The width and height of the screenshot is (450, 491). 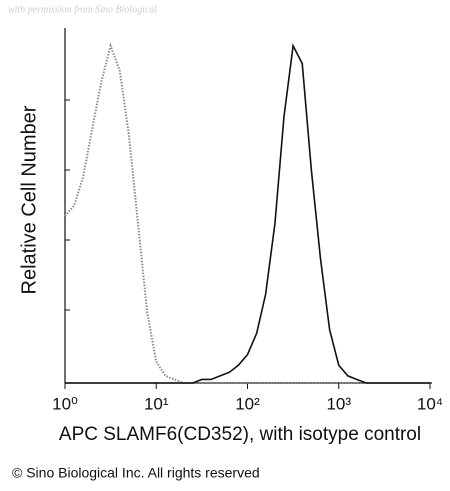 What do you see at coordinates (67, 205) in the screenshot?
I see `y-minor-ticks` at bounding box center [67, 205].